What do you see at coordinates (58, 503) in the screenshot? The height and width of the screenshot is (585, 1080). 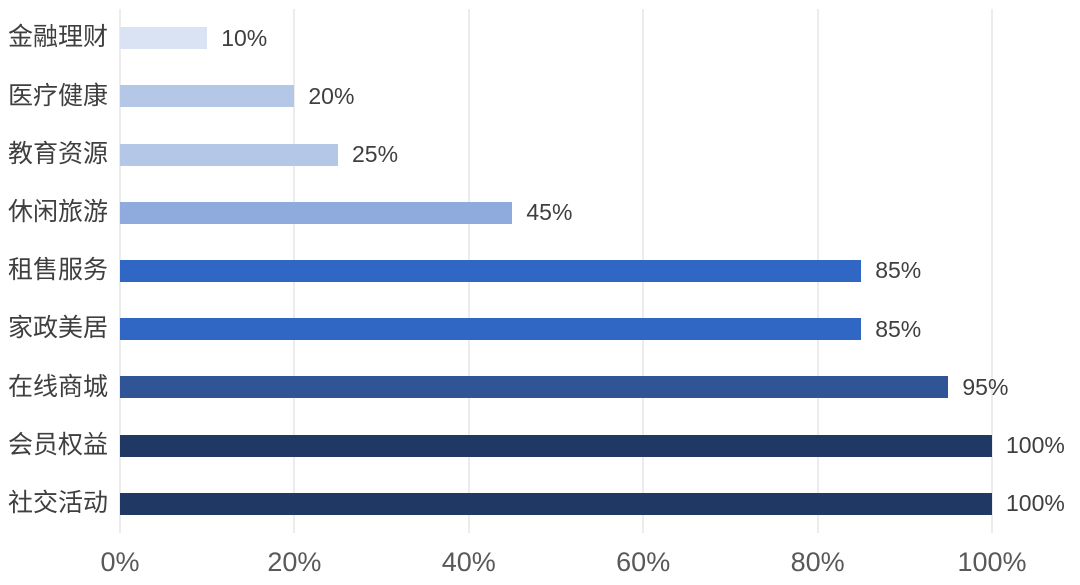 I see `category-label: 社交活动` at bounding box center [58, 503].